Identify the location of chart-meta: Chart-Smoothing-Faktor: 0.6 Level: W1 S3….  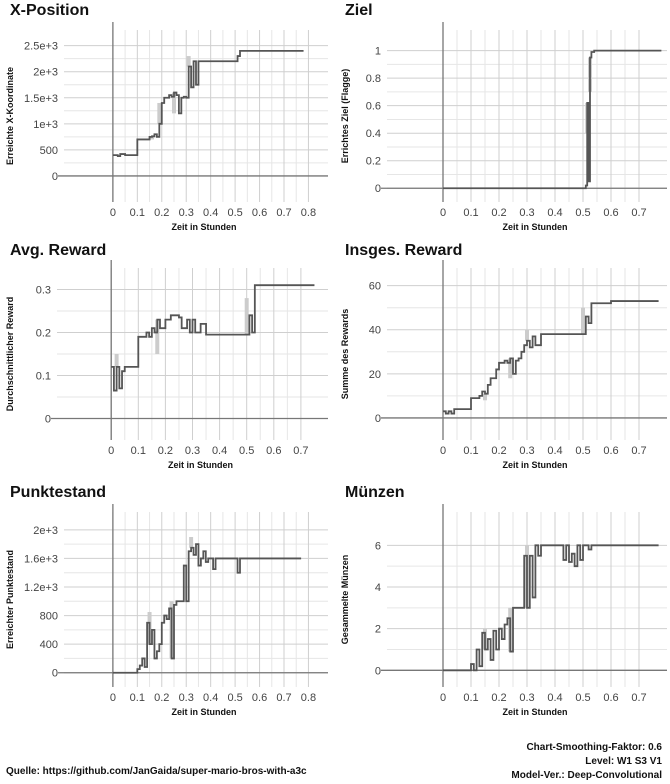
(586, 762).